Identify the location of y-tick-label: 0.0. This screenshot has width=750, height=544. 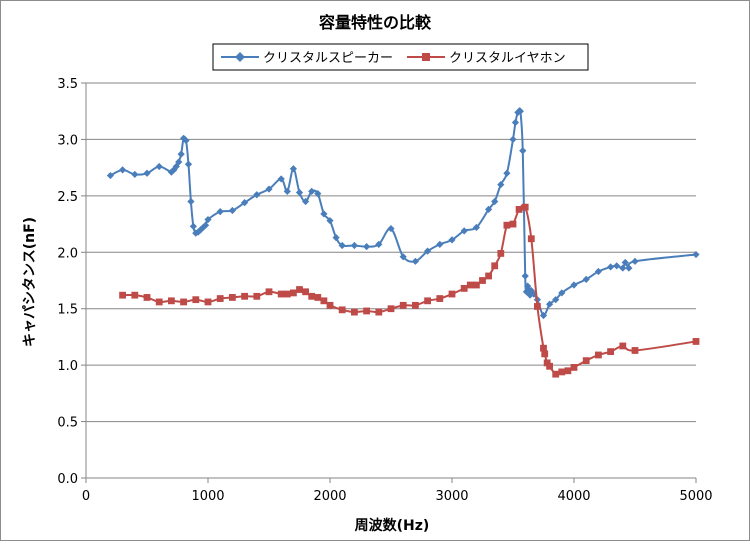
(67, 479).